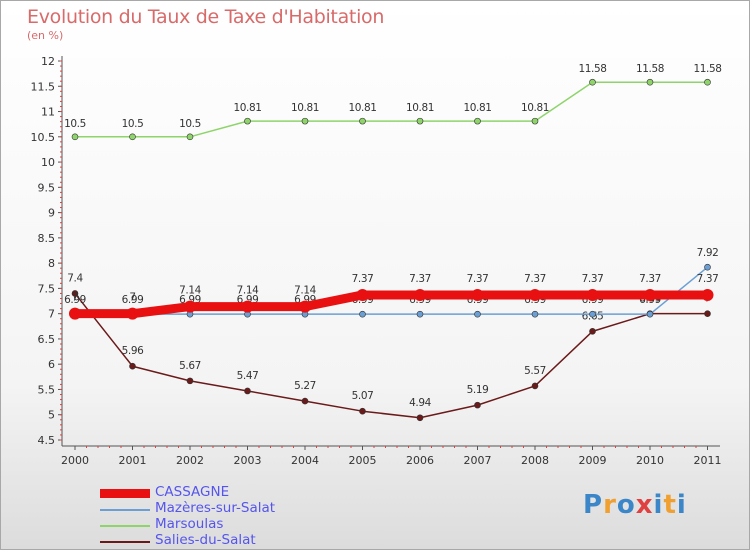 The image size is (750, 550). Describe the element at coordinates (391, 109) in the screenshot. I see `series-line-marsoulas` at that location.